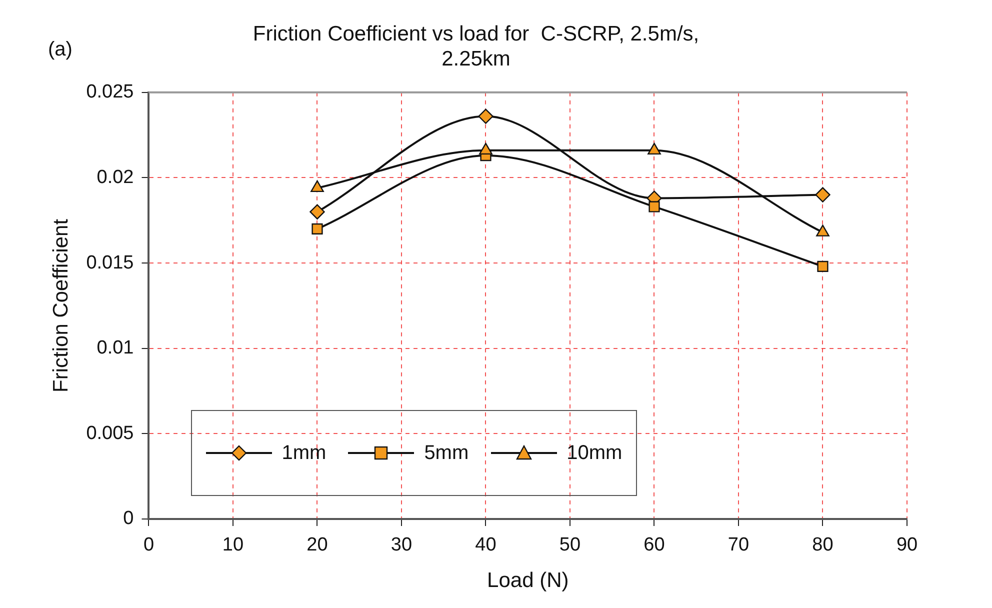  What do you see at coordinates (110, 433) in the screenshot?
I see `y-tick-label: 0.005` at bounding box center [110, 433].